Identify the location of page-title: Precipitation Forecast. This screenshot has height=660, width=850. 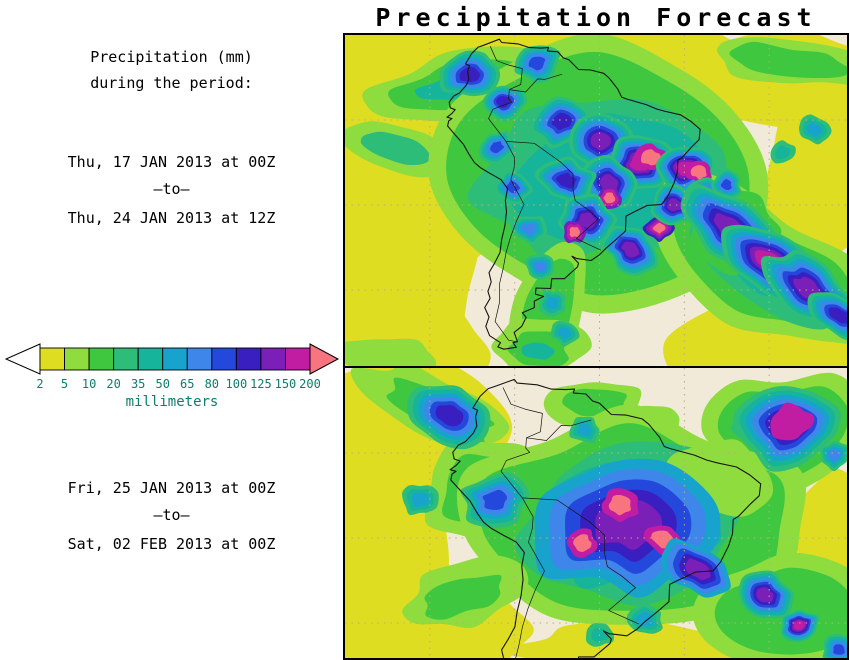
(596, 17).